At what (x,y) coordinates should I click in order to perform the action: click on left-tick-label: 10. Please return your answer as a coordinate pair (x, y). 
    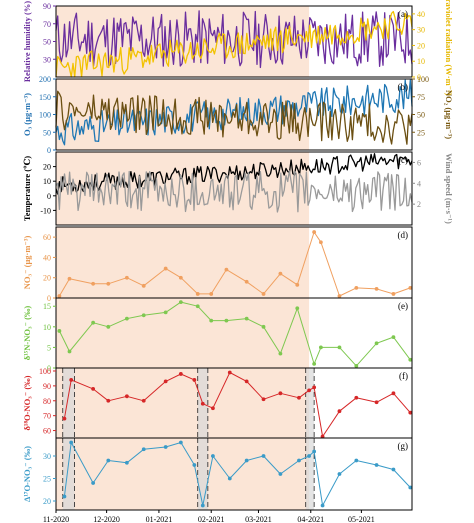
    Looking at the image, I should click on (47, 327).